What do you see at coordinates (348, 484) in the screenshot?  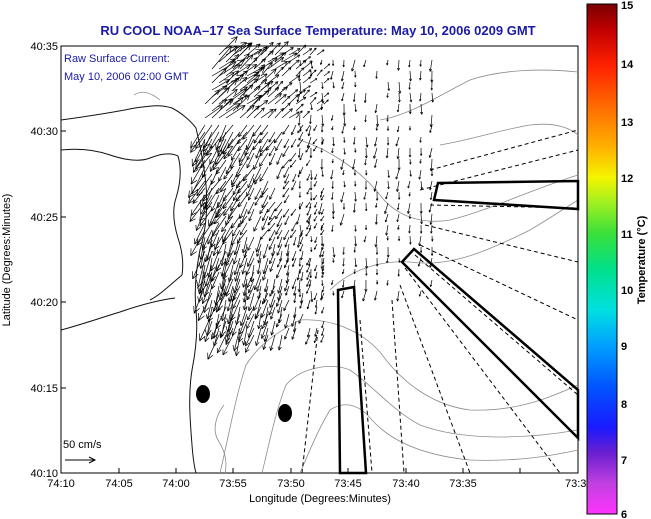 I see `x-tick-label: 73:45` at bounding box center [348, 484].